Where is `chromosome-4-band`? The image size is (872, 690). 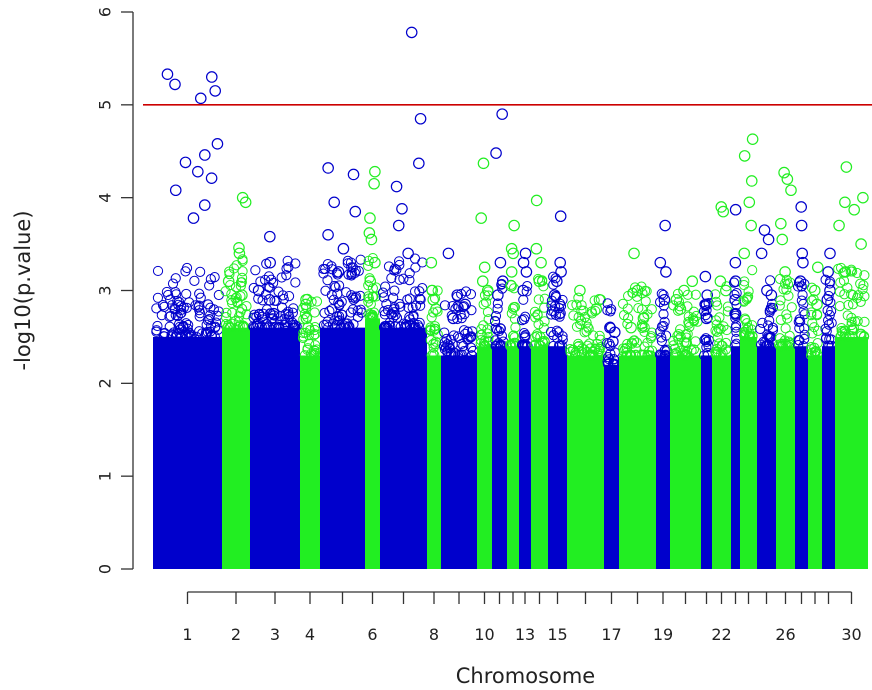 chromosome-4-band is located at coordinates (310, 462).